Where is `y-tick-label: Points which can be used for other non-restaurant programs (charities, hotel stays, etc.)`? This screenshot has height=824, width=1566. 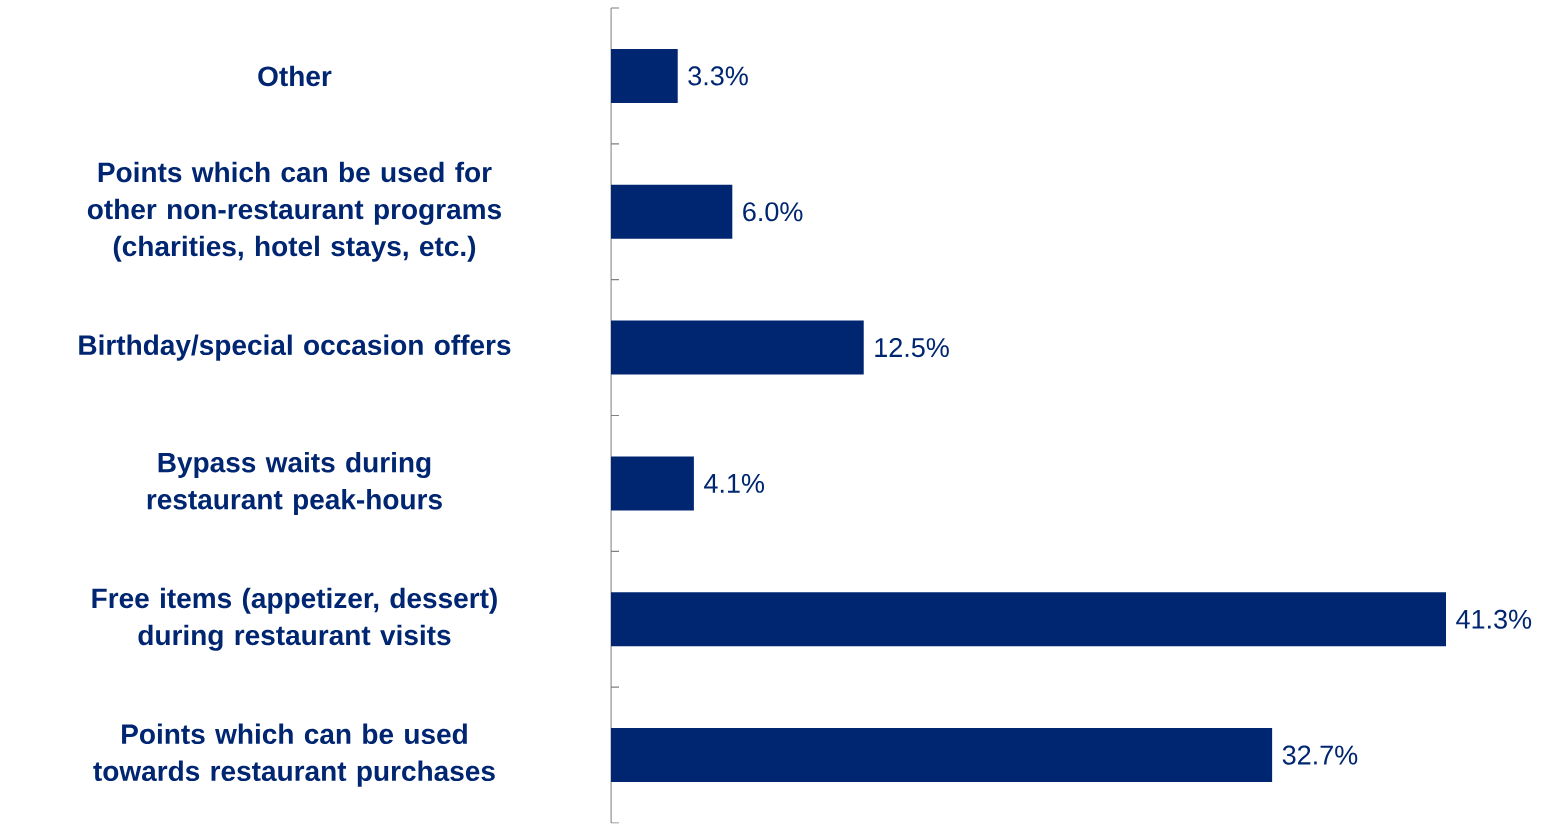
y-tick-label: Points which can be used for other non-restaurant programs (charities, hotel stays, etc.) is located at coordinates (294, 211).